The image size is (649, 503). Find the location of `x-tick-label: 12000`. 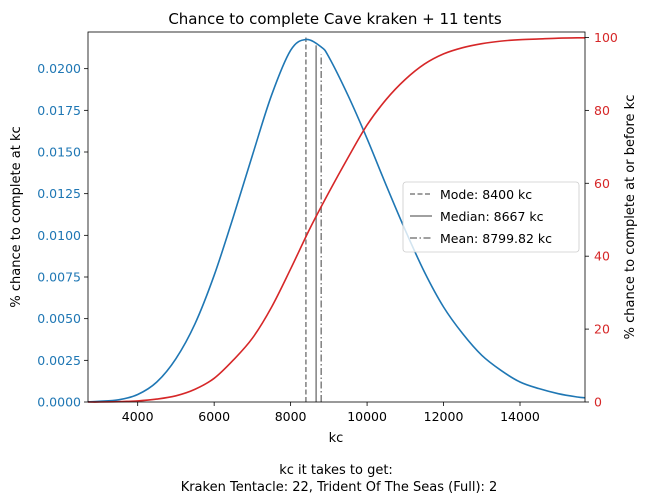

x-tick-label: 12000 is located at coordinates (444, 416).